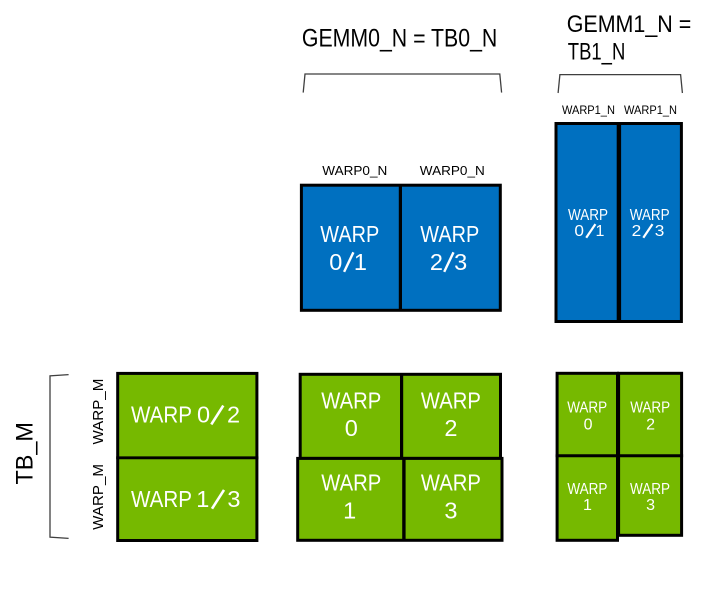 This screenshot has width=728, height=594. Describe the element at coordinates (399, 39) in the screenshot. I see `svg-text: GEMM0_N = TB0_N` at that location.